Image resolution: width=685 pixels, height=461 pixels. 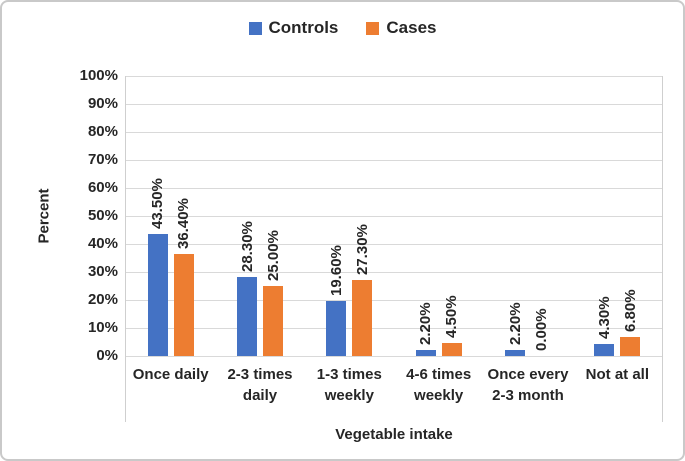 What do you see at coordinates (439, 385) in the screenshot?
I see `x-tick-label: 4-6 times weekly` at bounding box center [439, 385].